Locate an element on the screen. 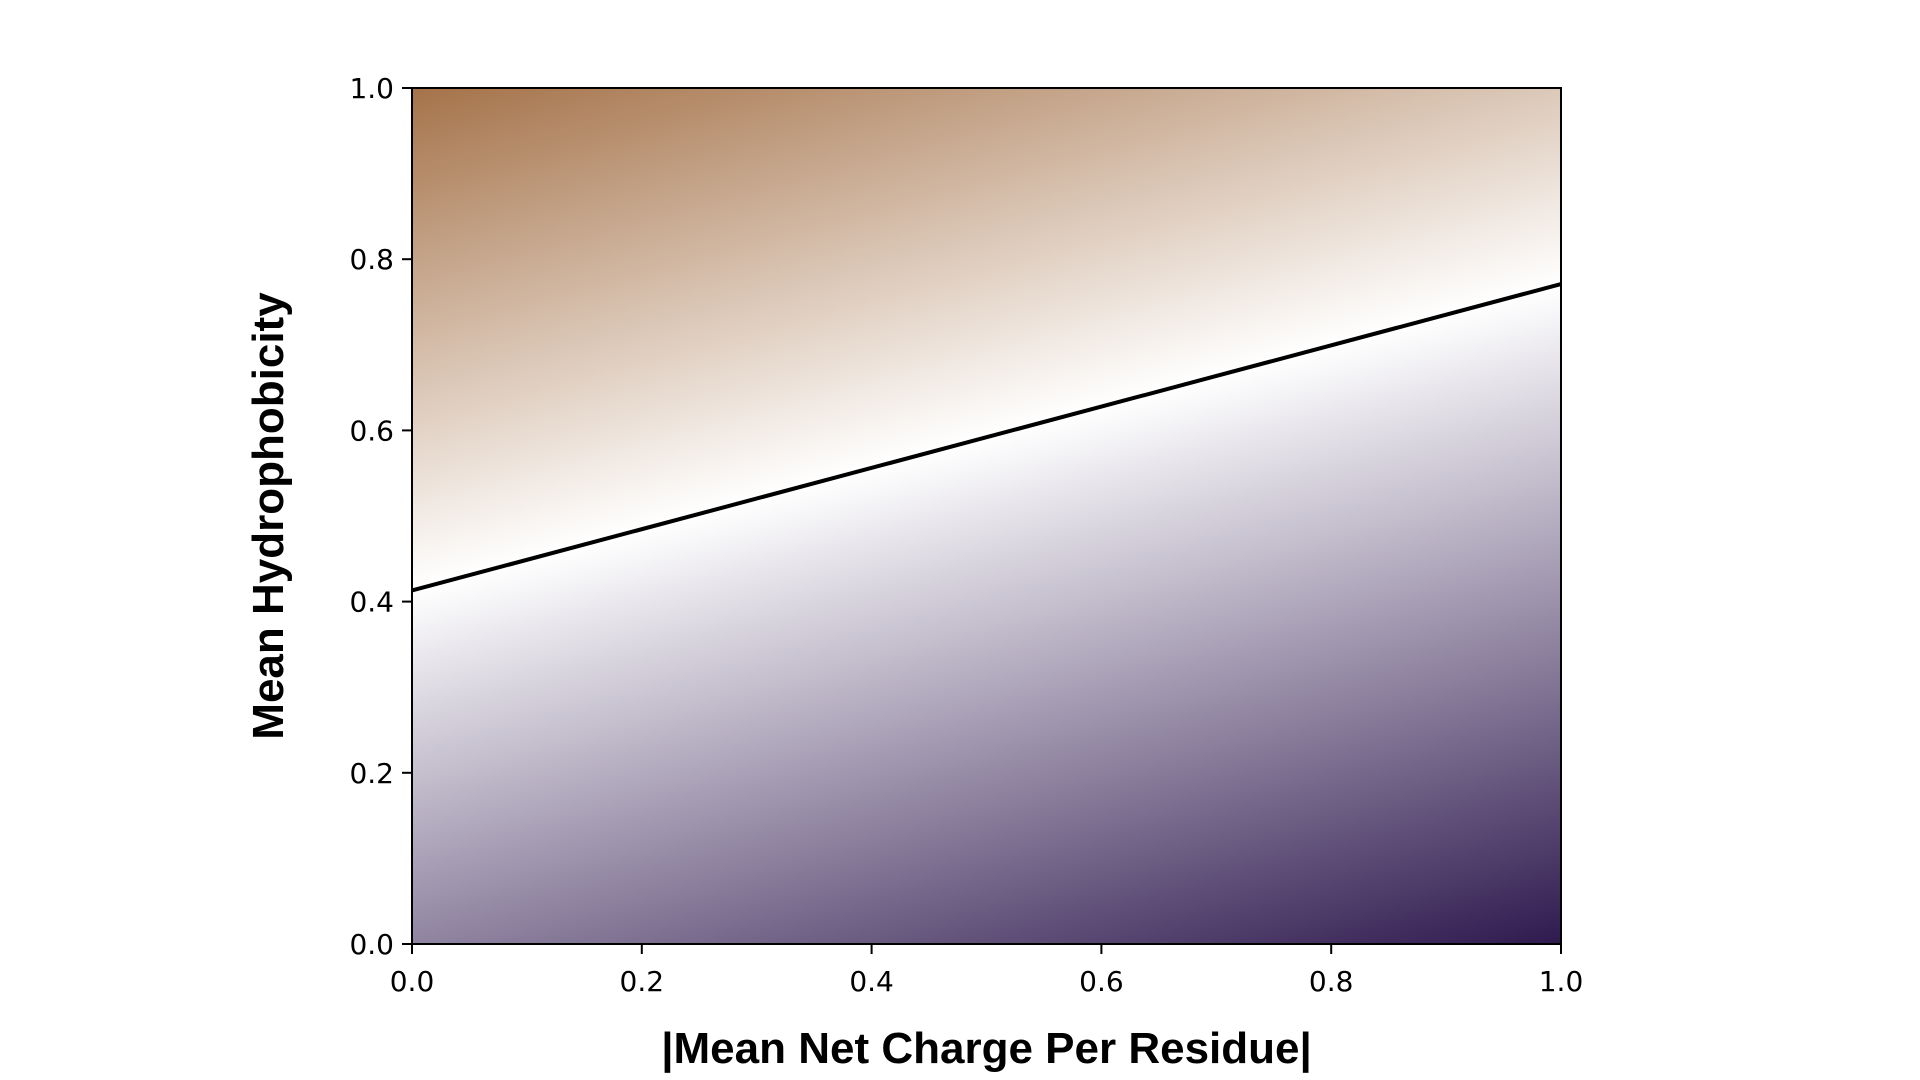  x-tick-label: 1.0 is located at coordinates (1561, 981).